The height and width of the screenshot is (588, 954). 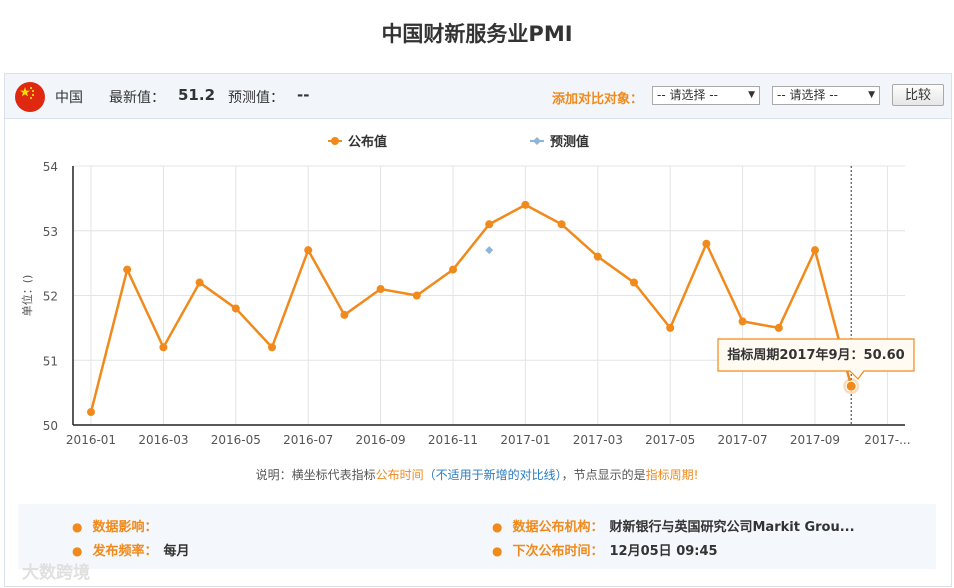 What do you see at coordinates (477, 34) in the screenshot?
I see `page-title: 中国财新服务业PMI` at bounding box center [477, 34].